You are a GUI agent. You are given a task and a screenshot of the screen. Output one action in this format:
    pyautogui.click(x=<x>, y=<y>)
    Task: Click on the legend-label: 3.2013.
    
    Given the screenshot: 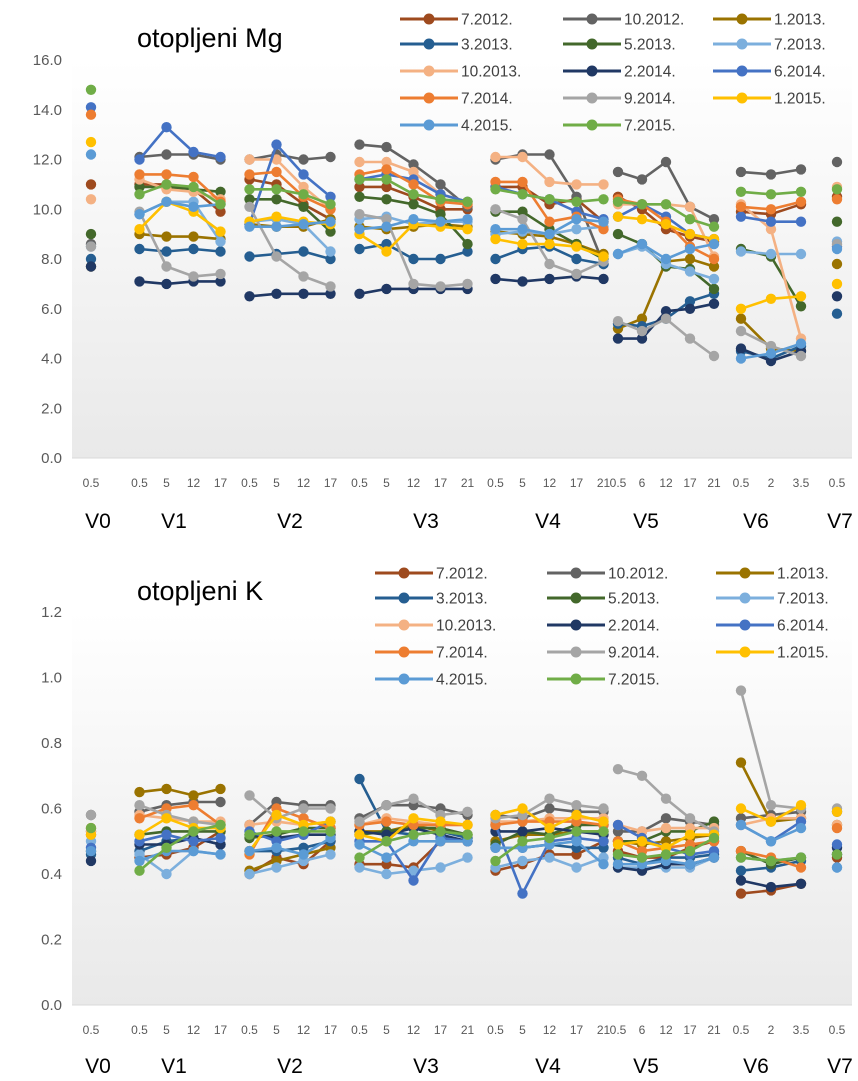 What is the action you would take?
    pyautogui.click(x=462, y=599)
    